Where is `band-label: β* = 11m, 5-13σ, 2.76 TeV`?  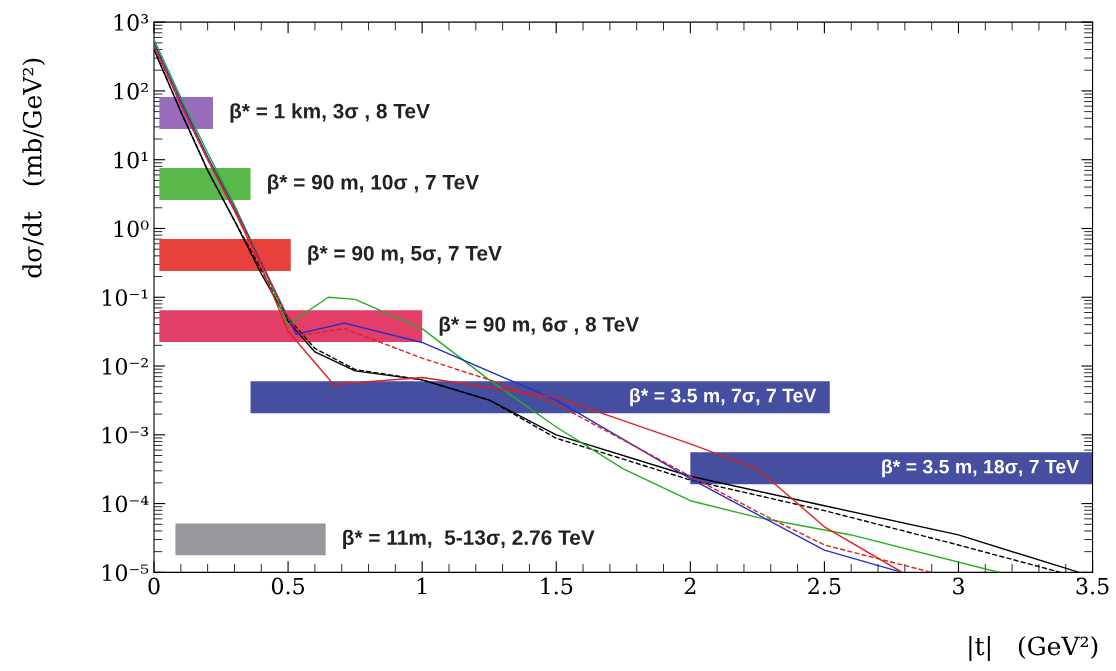
band-label: β* = 11m, 5-13σ, 2.76 TeV is located at coordinates (469, 539).